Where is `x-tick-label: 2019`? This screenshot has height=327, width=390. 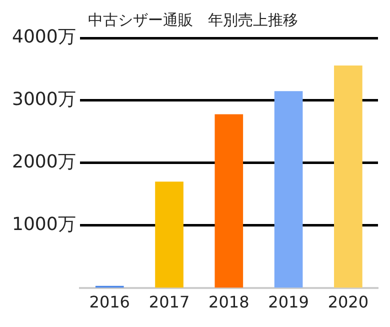
x-tick-label: 2019 is located at coordinates (288, 302).